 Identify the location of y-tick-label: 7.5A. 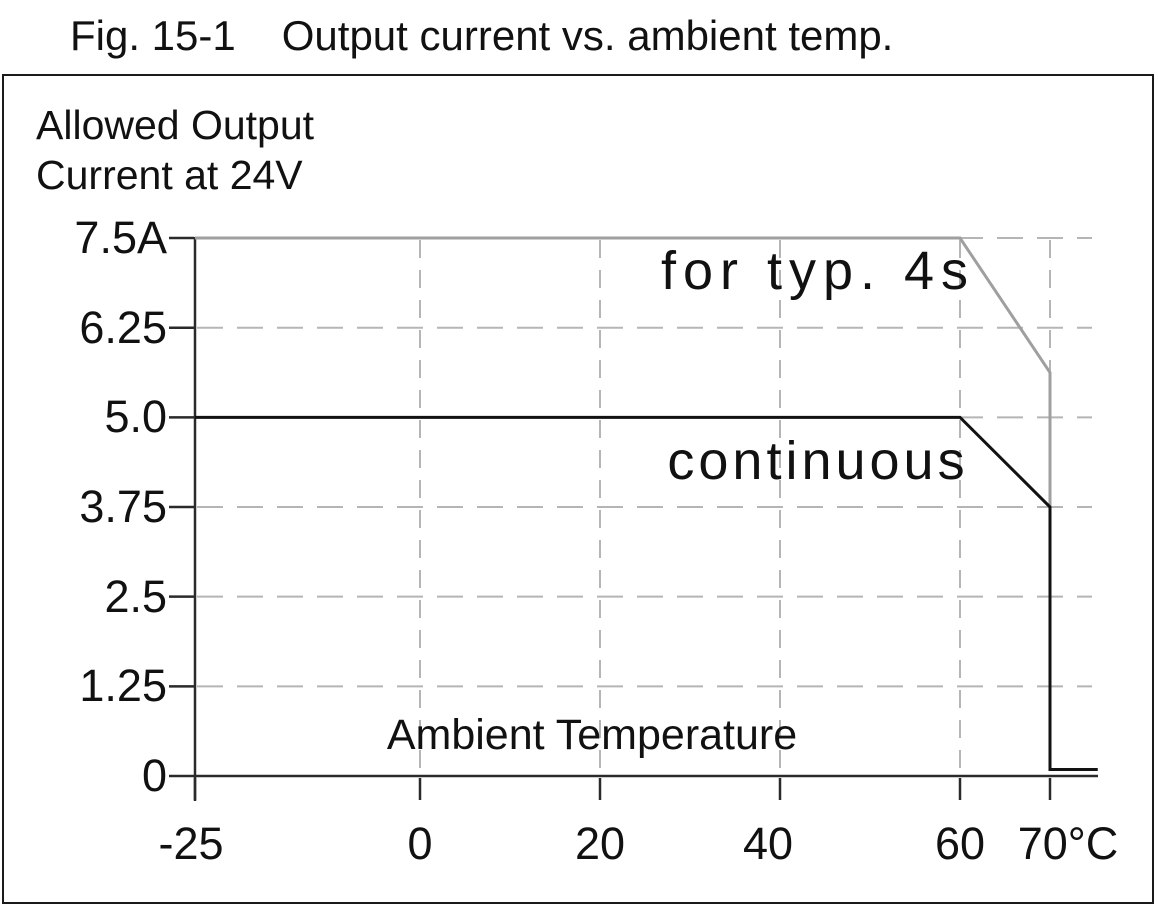
(120, 238).